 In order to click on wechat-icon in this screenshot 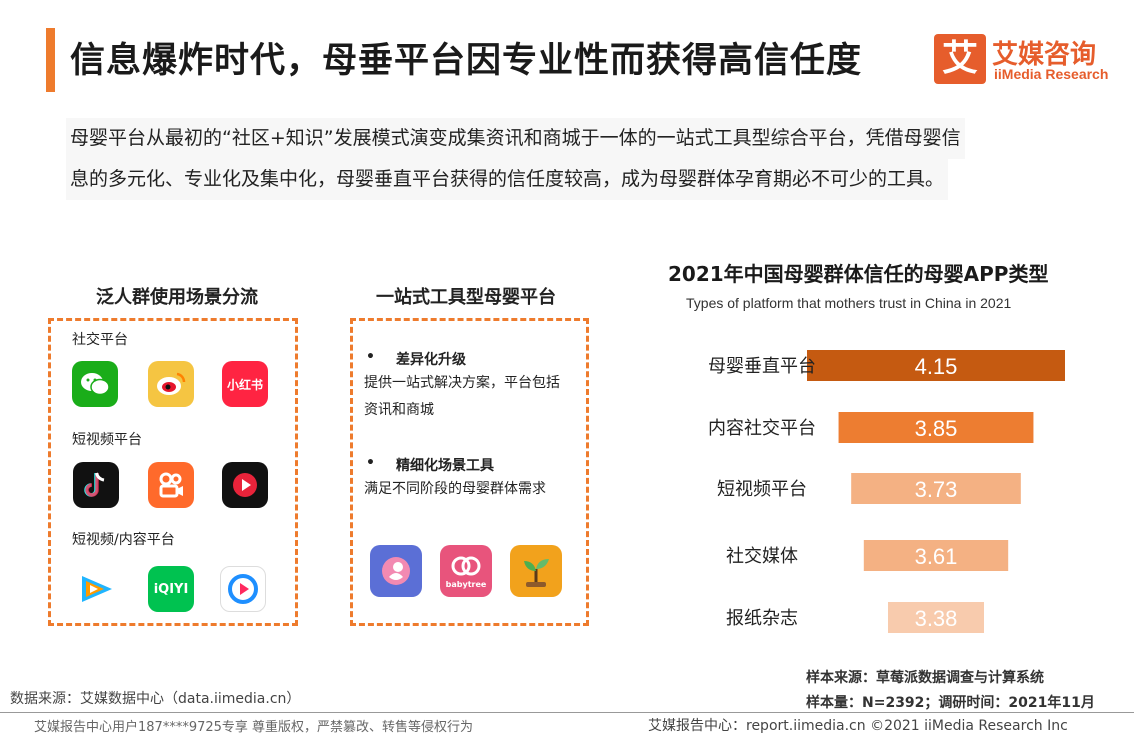, I will do `click(95, 384)`.